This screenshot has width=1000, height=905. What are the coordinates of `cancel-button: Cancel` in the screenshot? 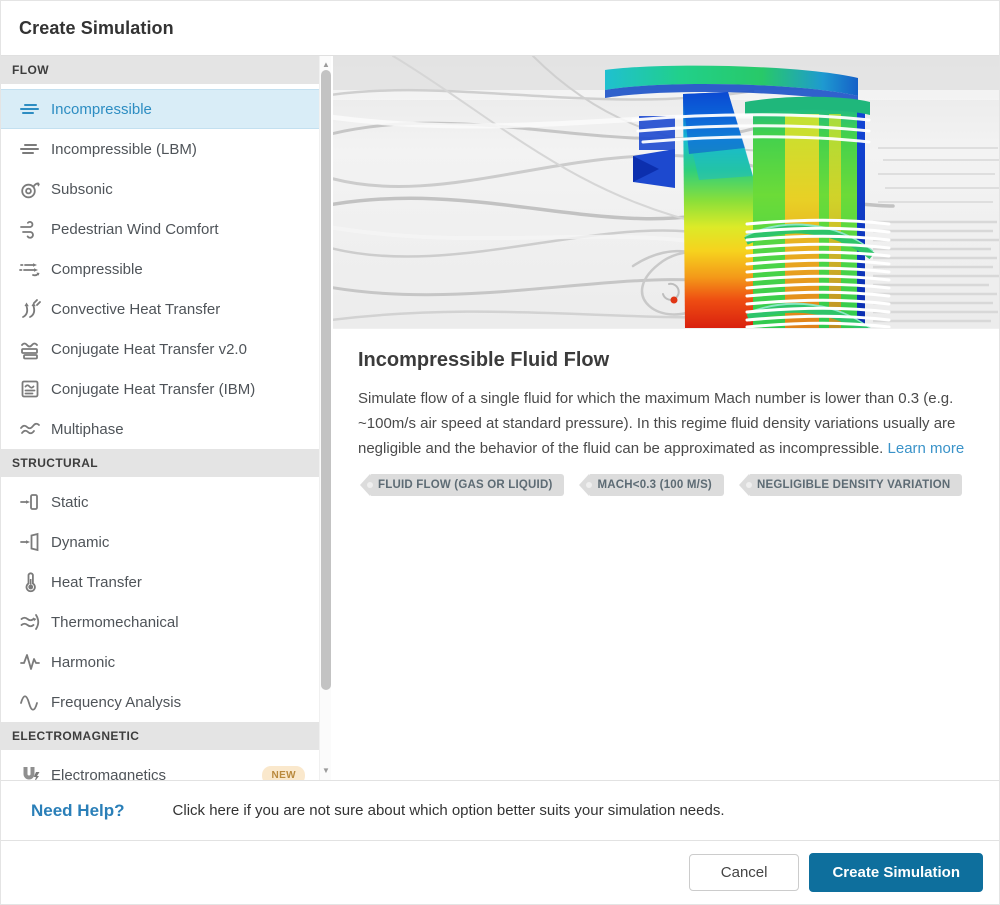 It's located at (744, 872).